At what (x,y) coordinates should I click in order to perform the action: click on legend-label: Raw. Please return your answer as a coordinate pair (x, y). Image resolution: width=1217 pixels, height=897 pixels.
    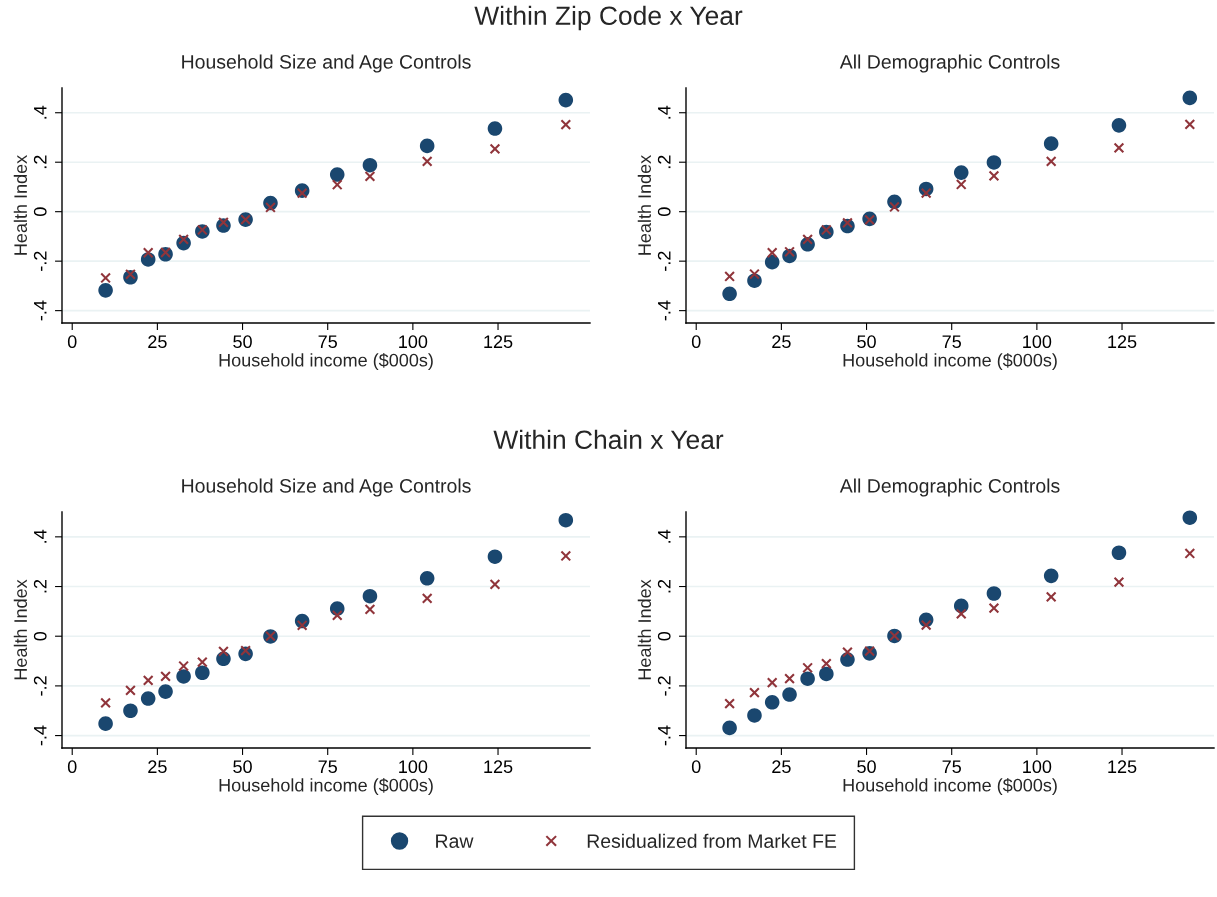
    Looking at the image, I should click on (455, 841).